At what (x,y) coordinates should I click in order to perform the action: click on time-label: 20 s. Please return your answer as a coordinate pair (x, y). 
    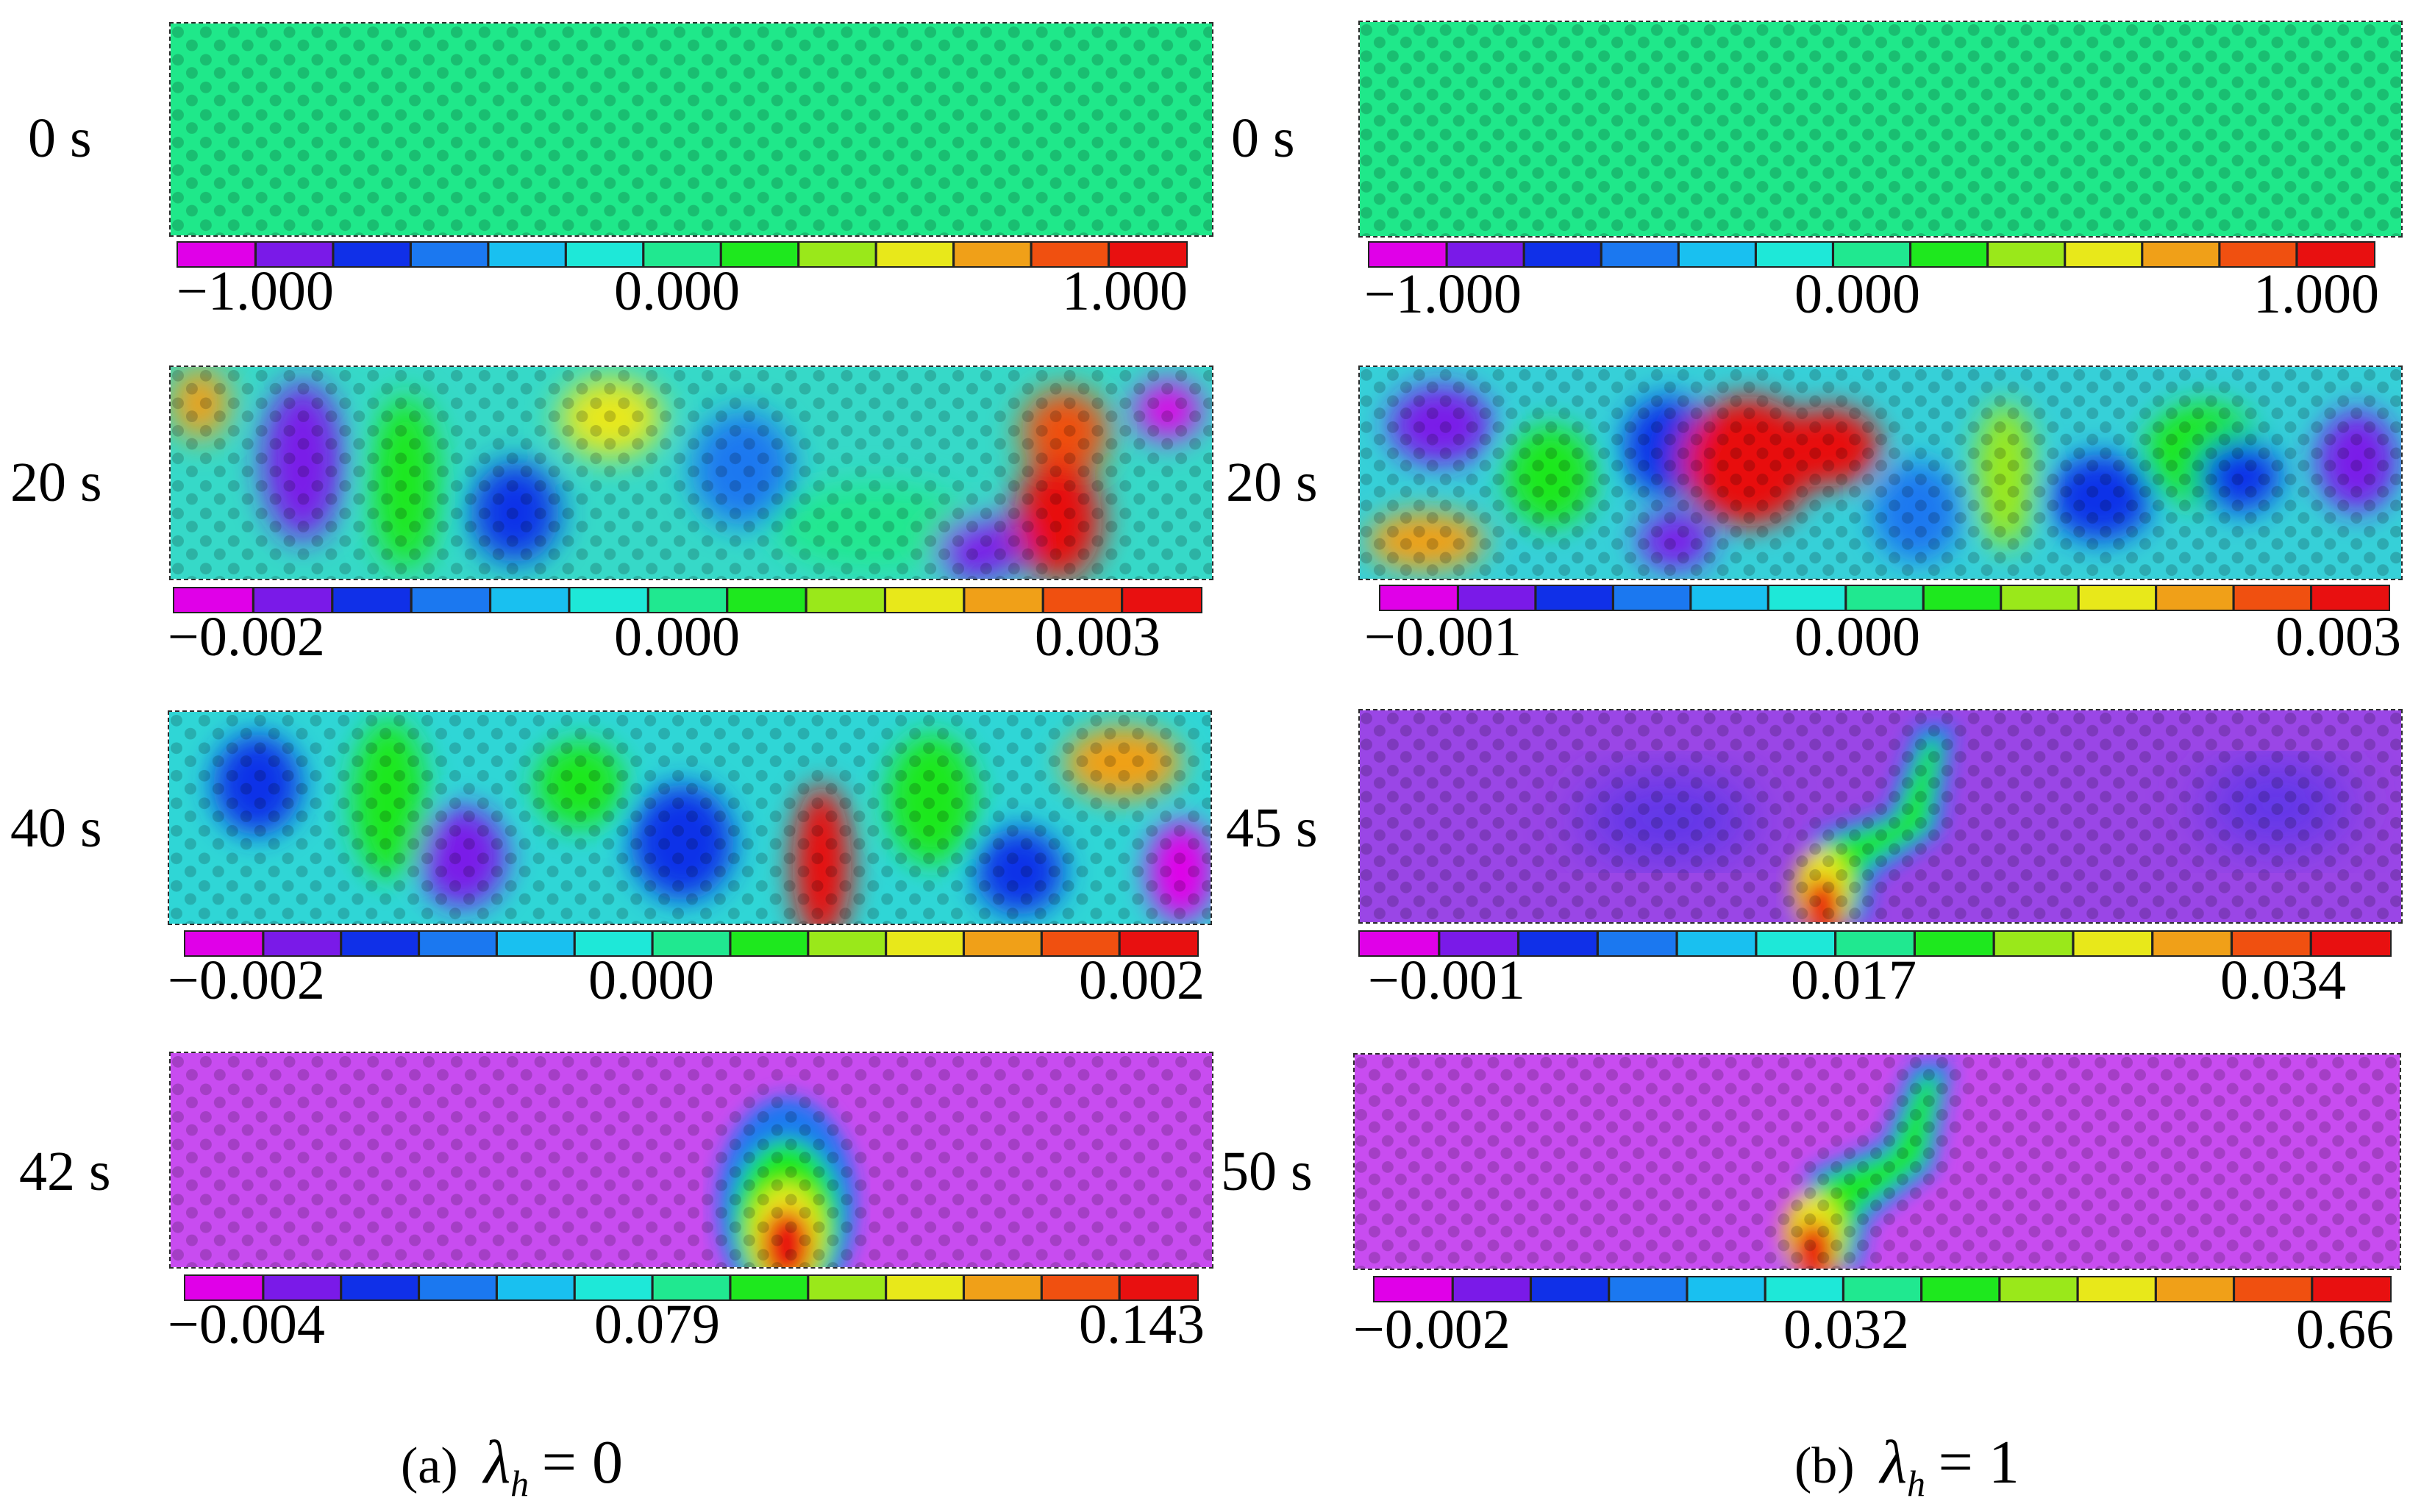
    Looking at the image, I should click on (1272, 482).